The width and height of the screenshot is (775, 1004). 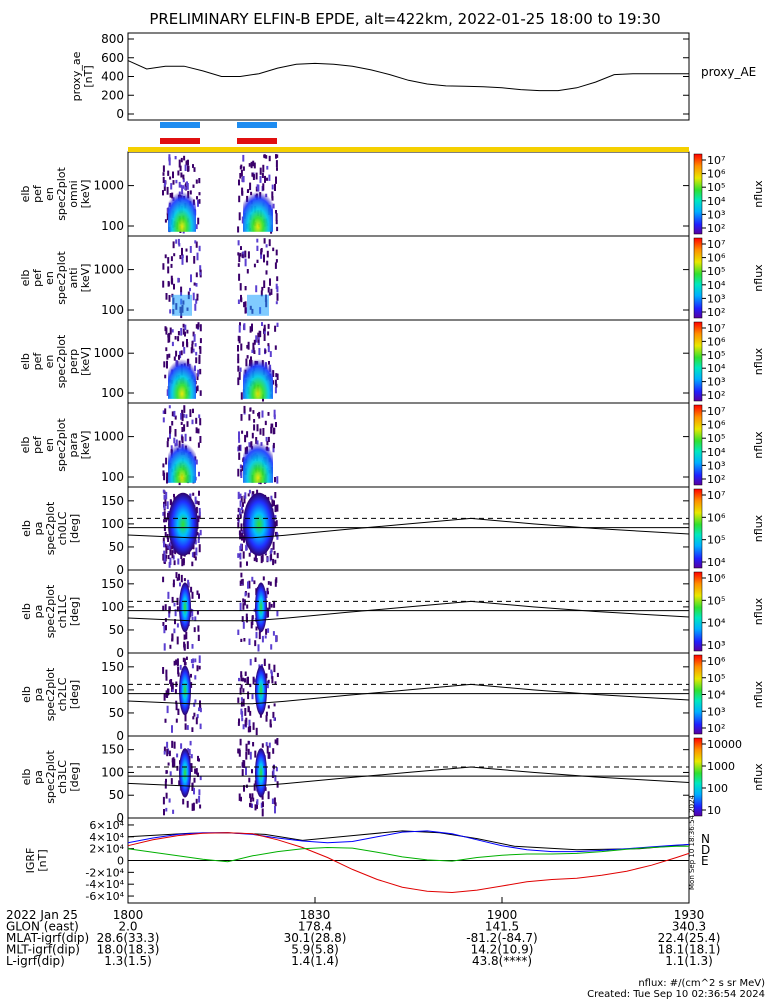 What do you see at coordinates (701, 983) in the screenshot?
I see `units-note: nflux: #/(cm^2 s sr MeV)` at bounding box center [701, 983].